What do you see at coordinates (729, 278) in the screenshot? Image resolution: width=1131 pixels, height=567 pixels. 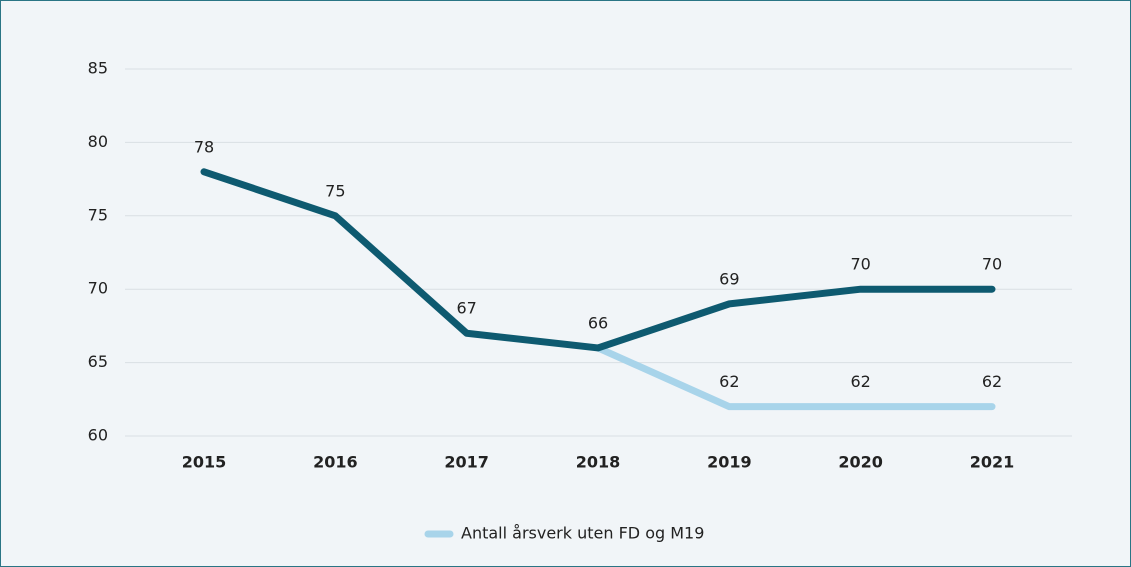 I see `data-label: 69` at bounding box center [729, 278].